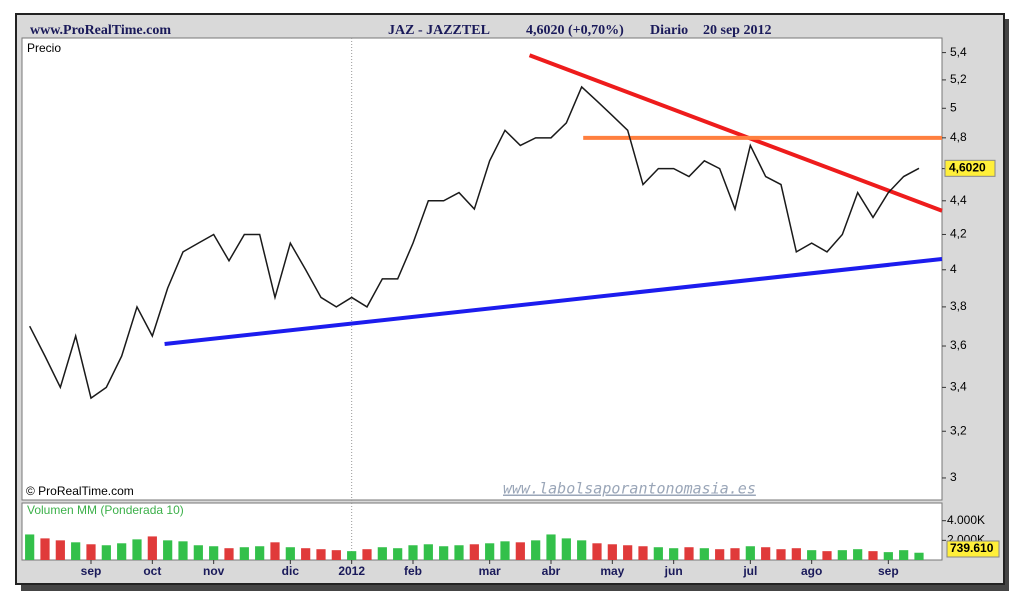 The height and width of the screenshot is (605, 1020). What do you see at coordinates (413, 571) in the screenshot?
I see `x-tick-label: feb` at bounding box center [413, 571].